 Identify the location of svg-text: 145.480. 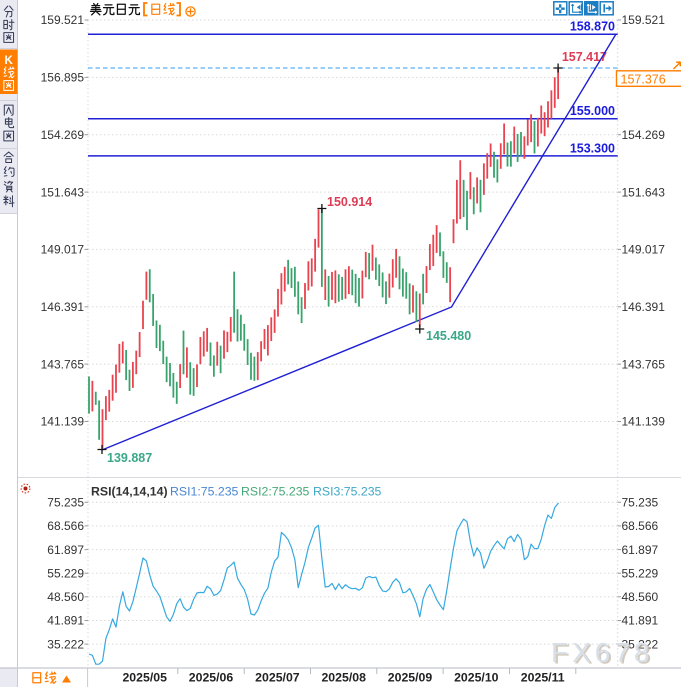
(448, 336).